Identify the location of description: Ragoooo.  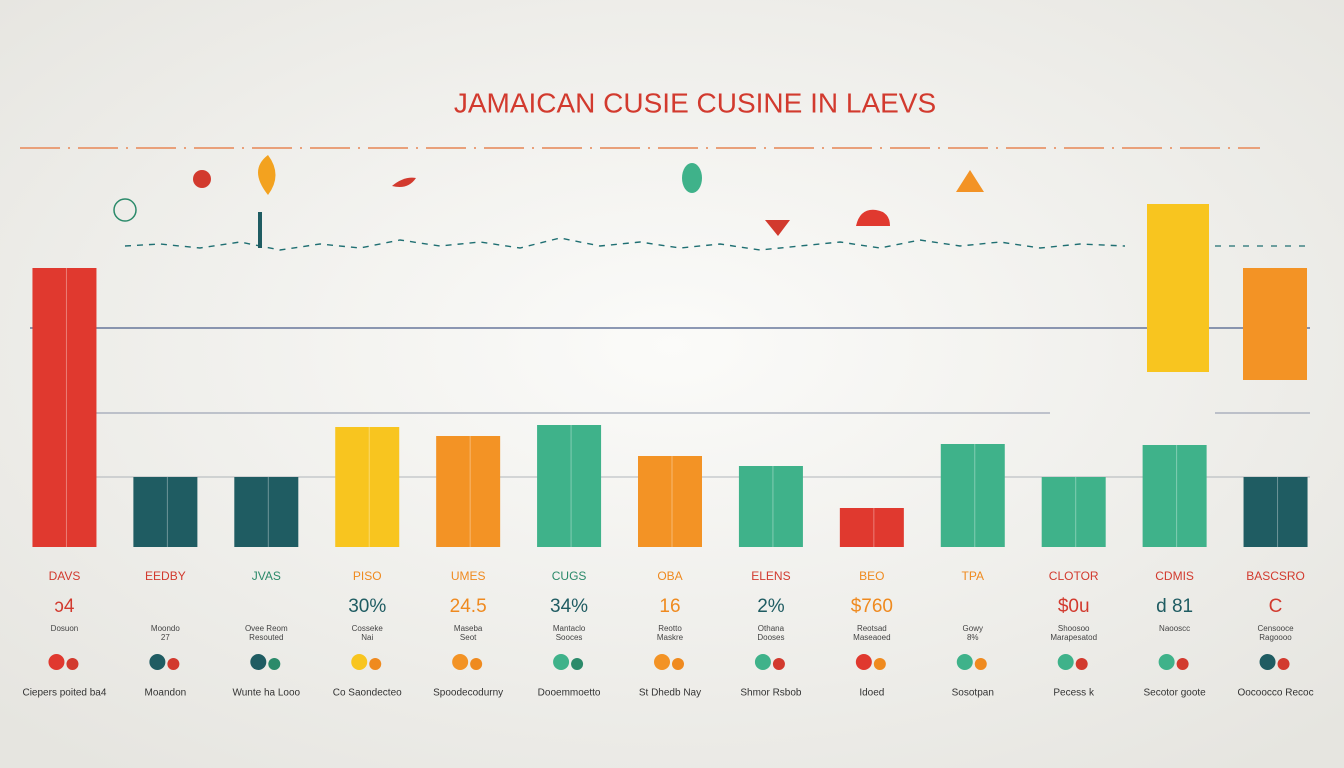
(1275, 637).